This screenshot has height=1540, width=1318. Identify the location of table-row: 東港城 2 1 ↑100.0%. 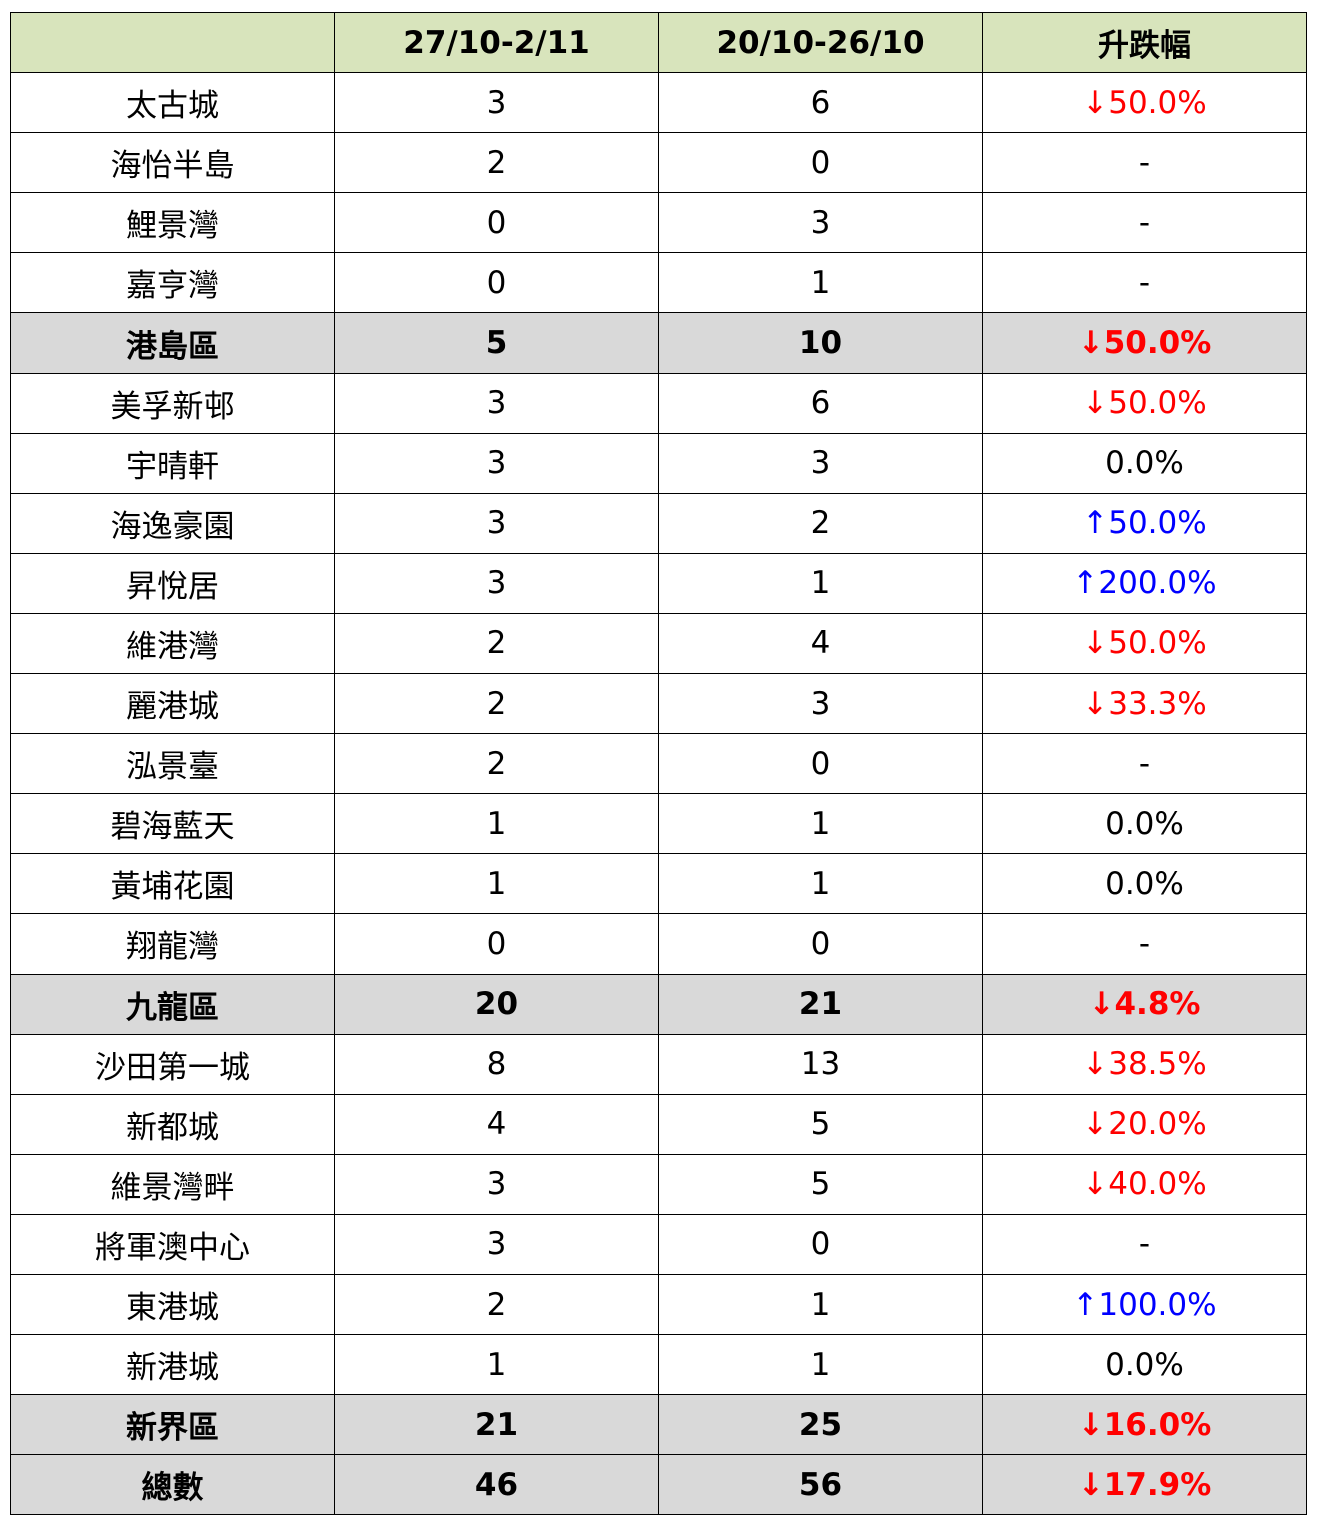
(658, 1304).